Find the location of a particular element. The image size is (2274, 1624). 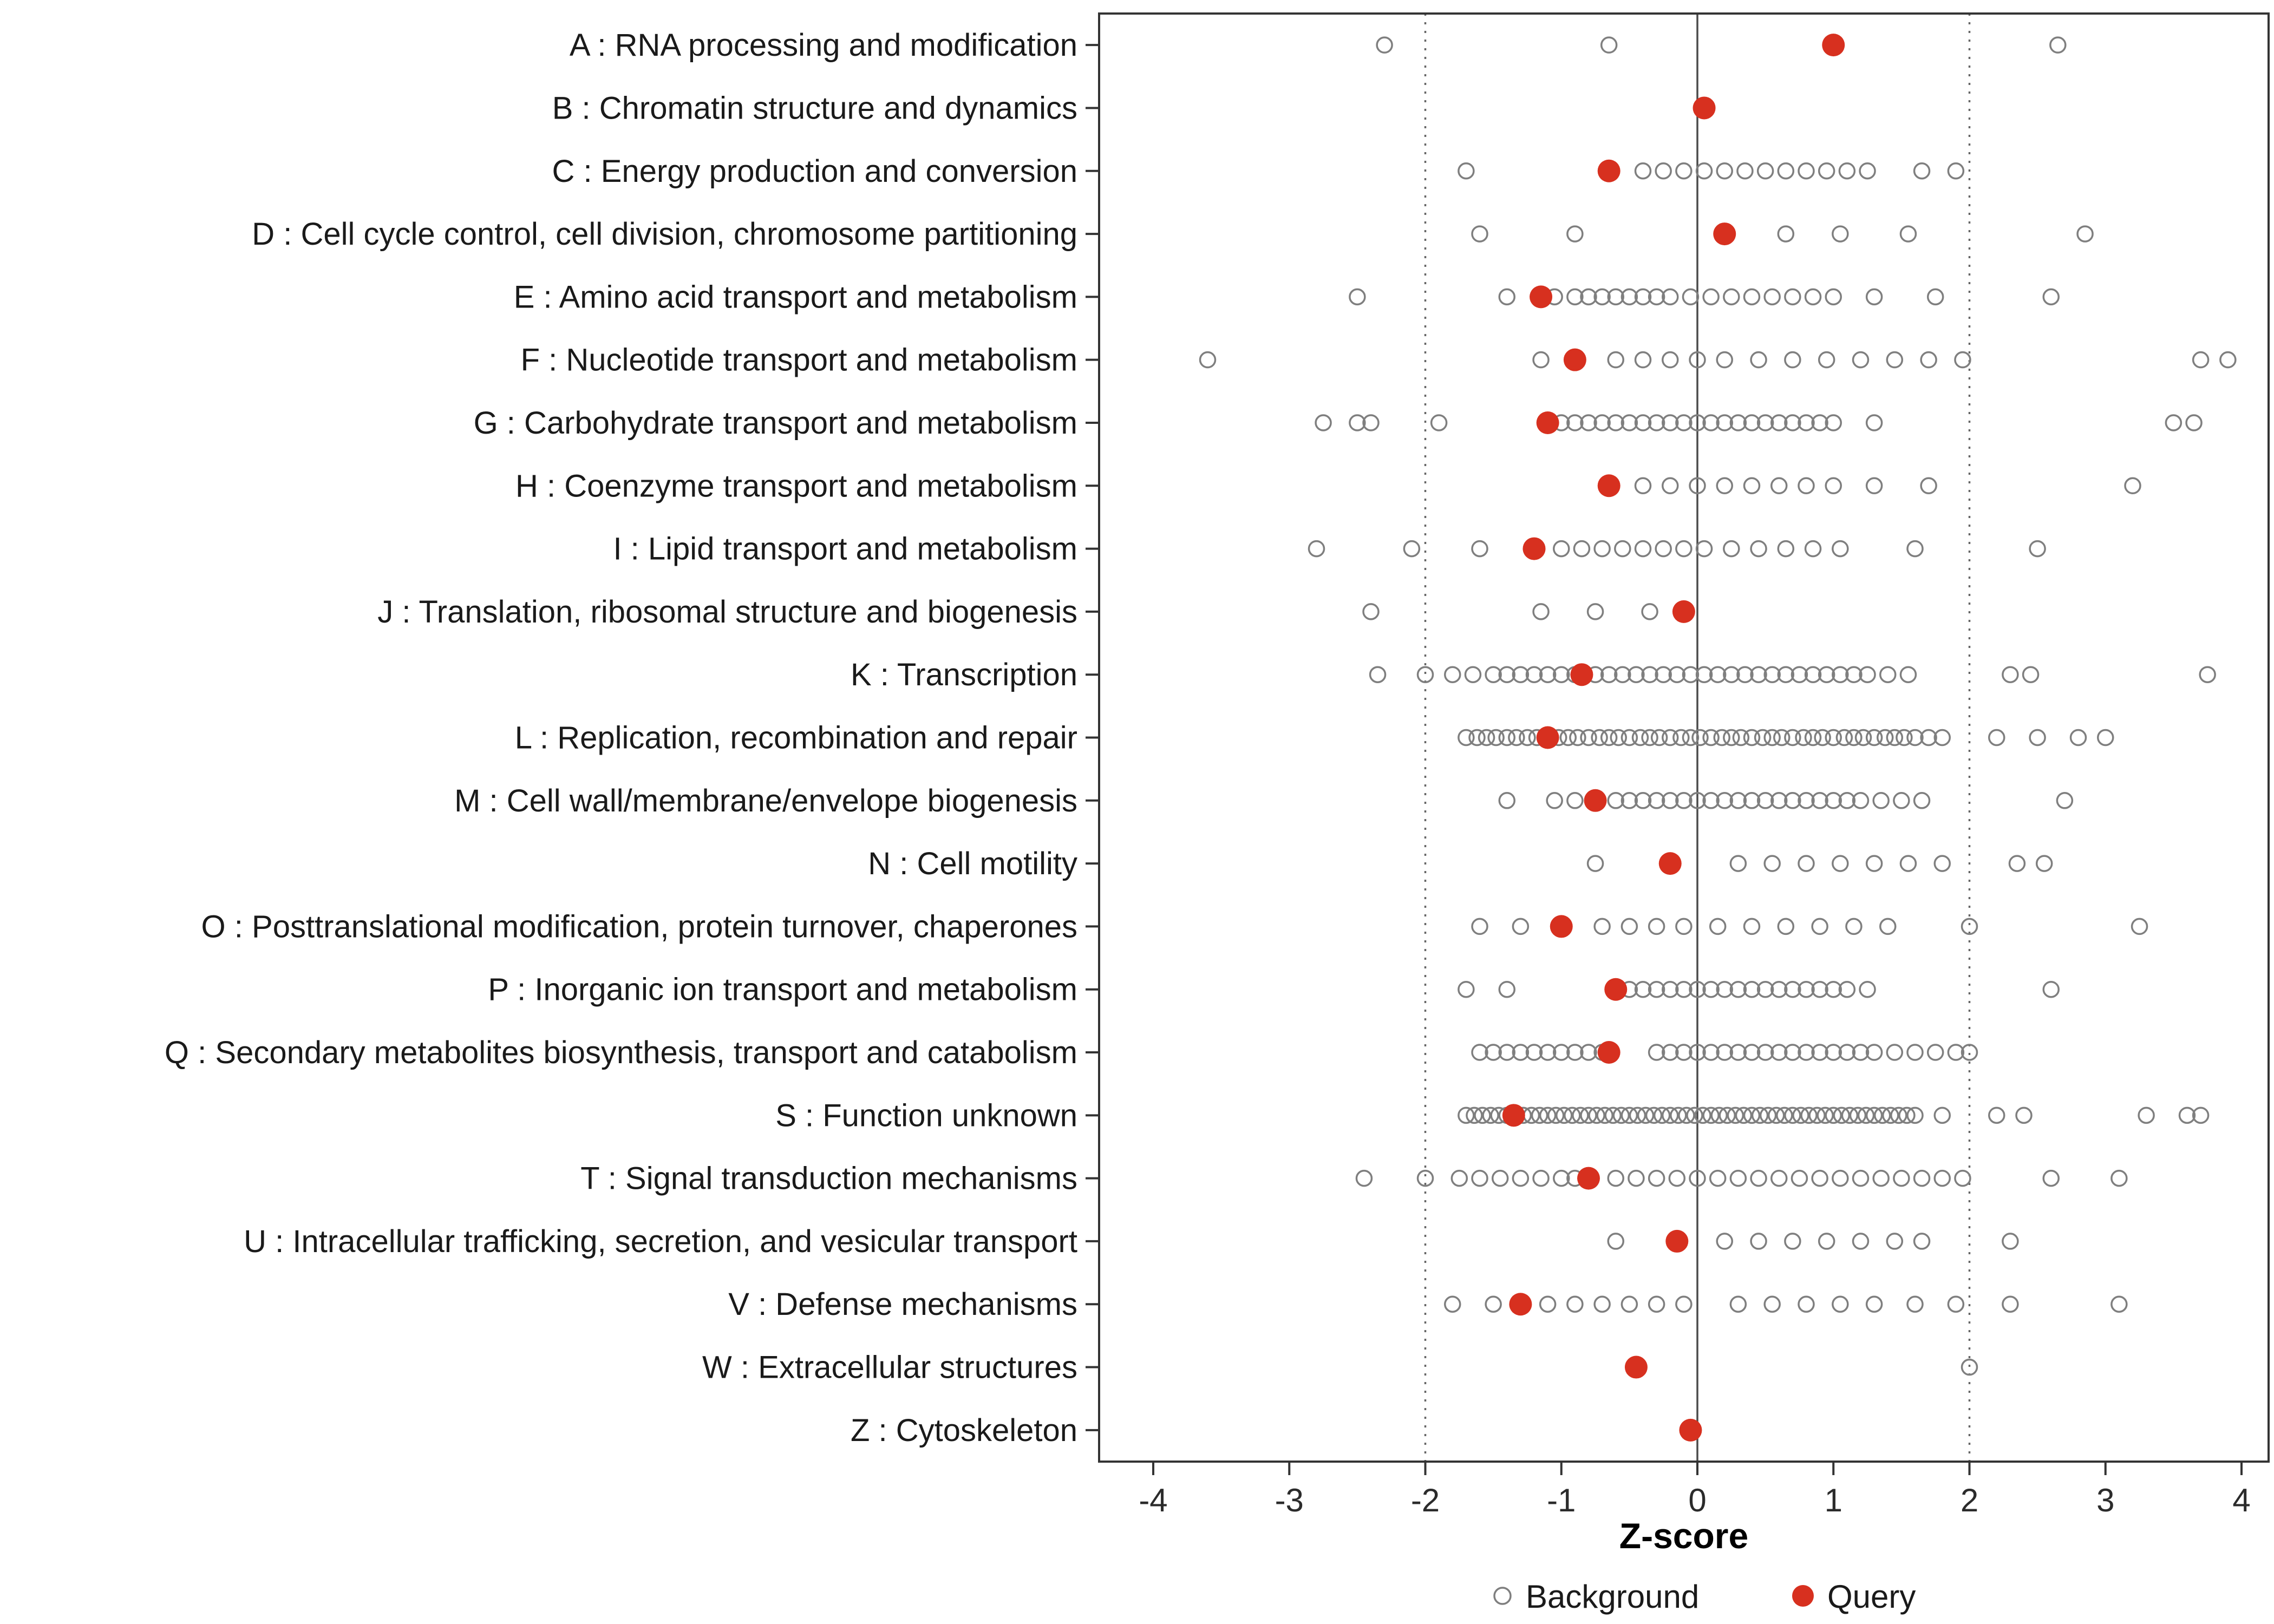

x-tick-label: -1 is located at coordinates (1562, 1500).